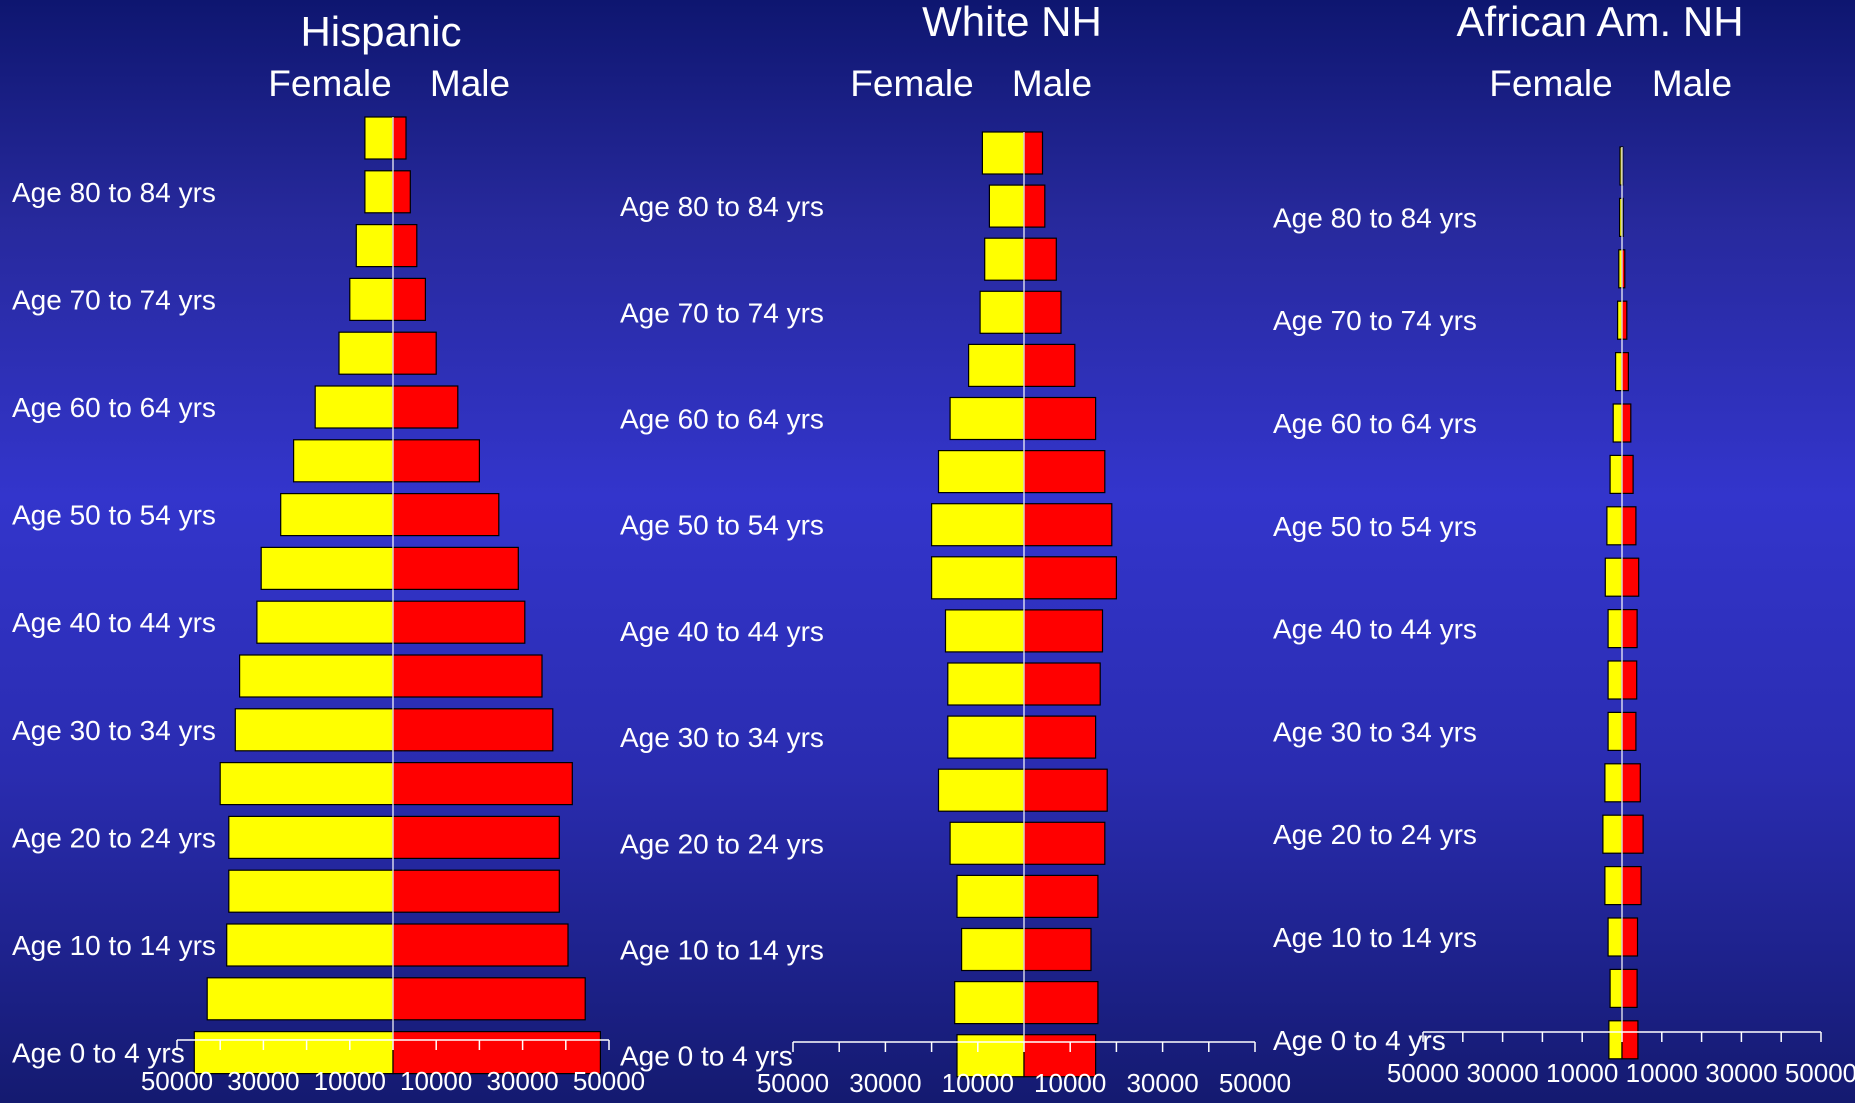  I want to click on hispanic-age-label: Age 60 to 64 yrs, so click(114, 407).